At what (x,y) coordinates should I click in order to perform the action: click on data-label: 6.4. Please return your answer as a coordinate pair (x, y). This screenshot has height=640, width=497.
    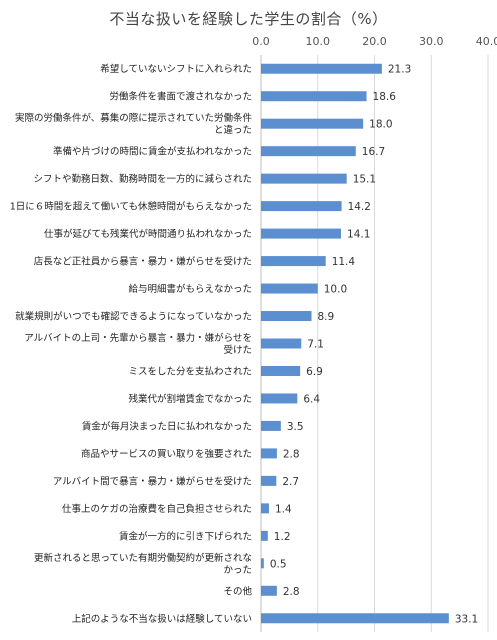
    Looking at the image, I should click on (311, 399).